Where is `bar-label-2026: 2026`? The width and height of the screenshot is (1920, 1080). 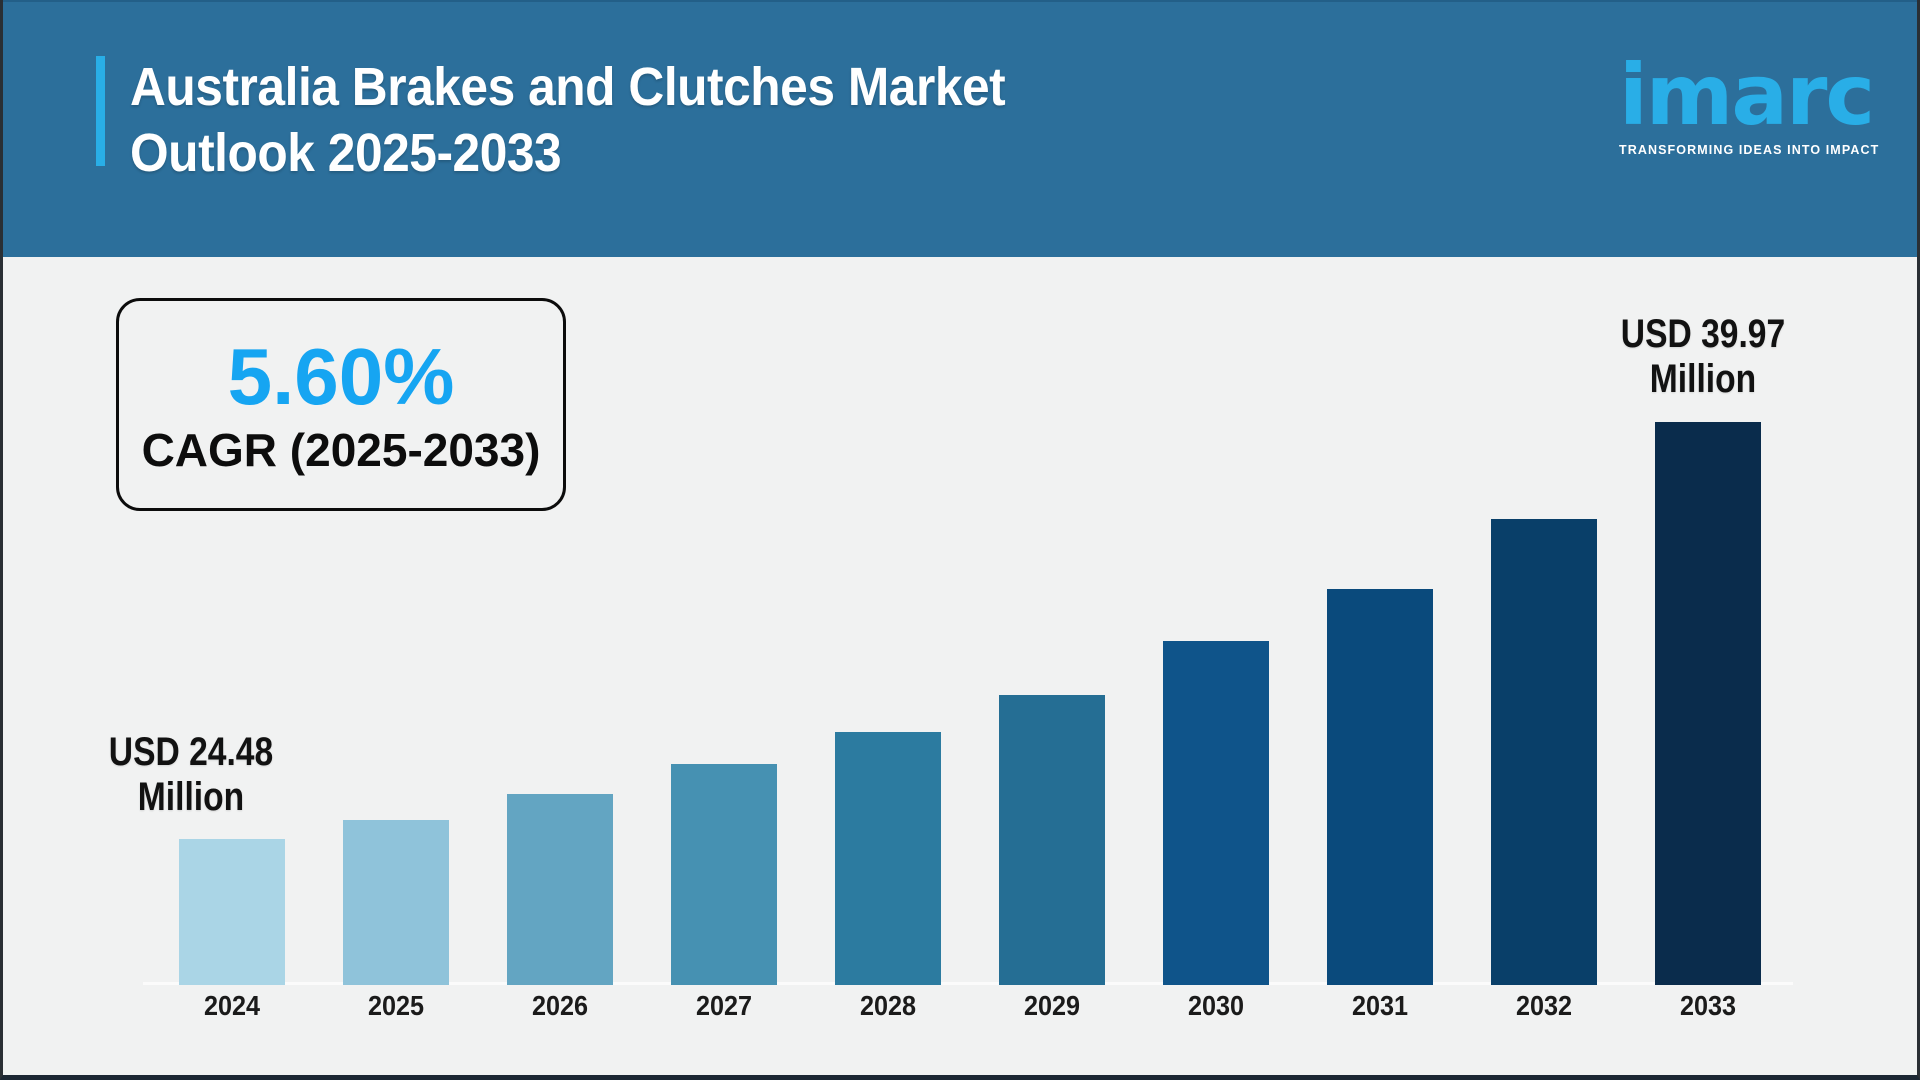
bar-label-2026: 2026 is located at coordinates (560, 1005).